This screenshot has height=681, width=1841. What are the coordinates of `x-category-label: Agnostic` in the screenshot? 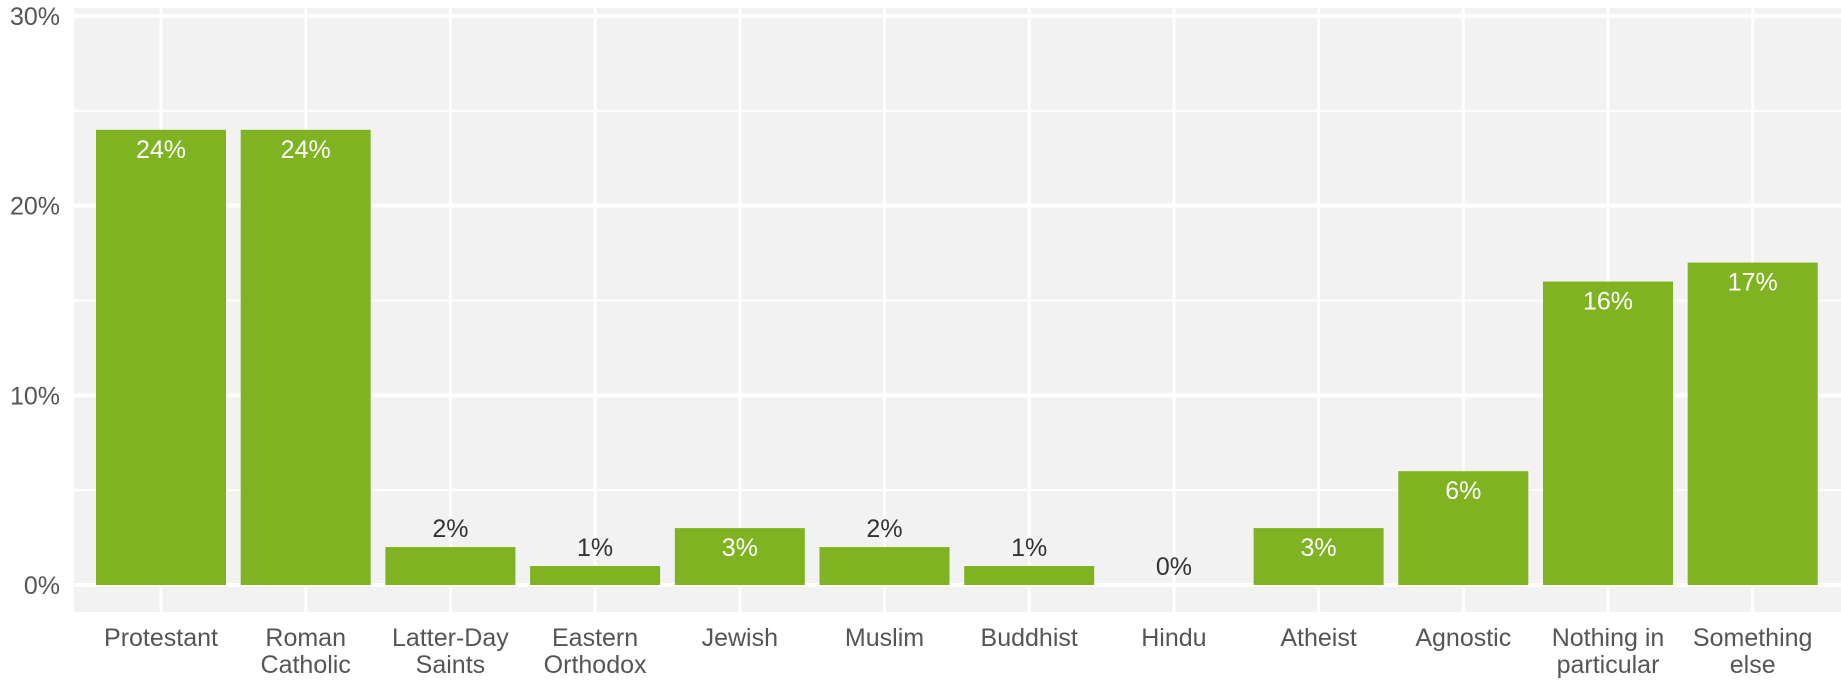 It's located at (1463, 638).